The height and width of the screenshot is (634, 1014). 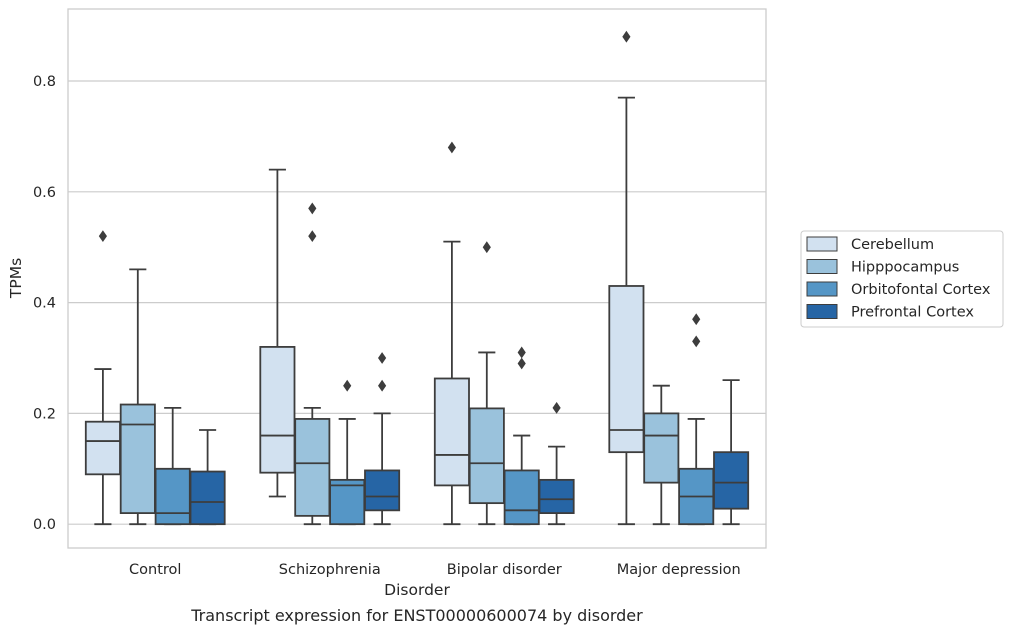 I want to click on legend-label: Hipppocampus, so click(x=905, y=268).